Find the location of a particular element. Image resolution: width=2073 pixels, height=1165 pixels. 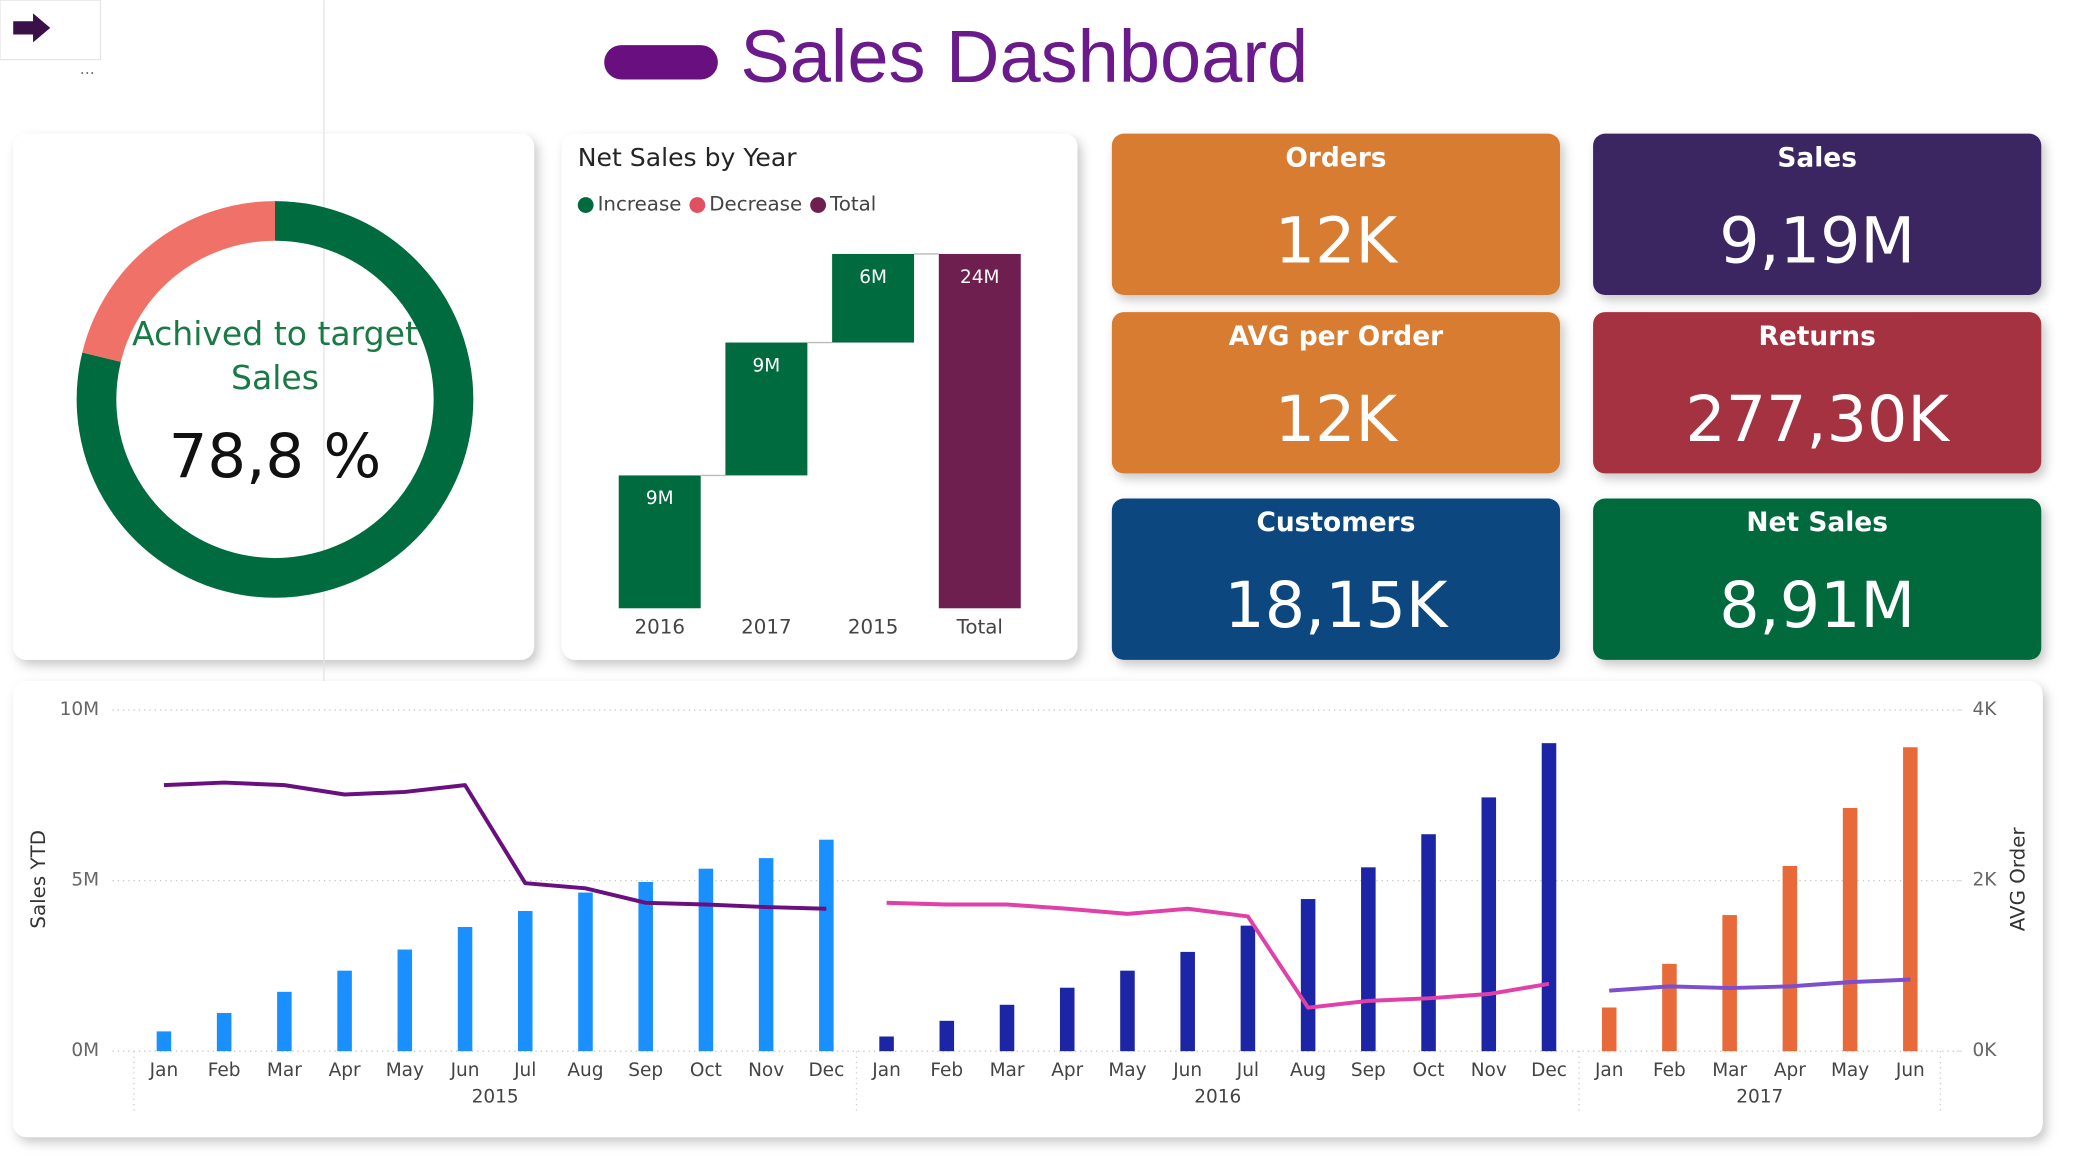

y-tick-label: 0M is located at coordinates (85, 1050).